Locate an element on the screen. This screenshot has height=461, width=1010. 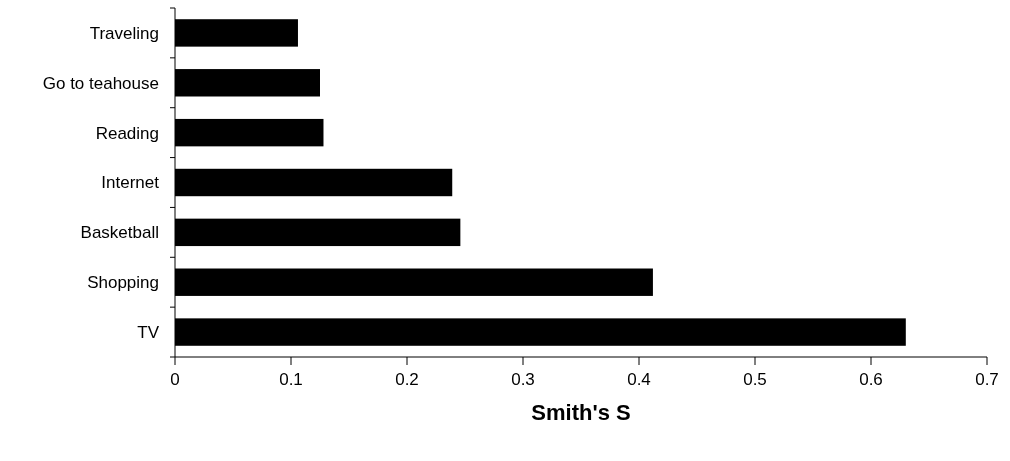
x-tick-label: 0 is located at coordinates (175, 379).